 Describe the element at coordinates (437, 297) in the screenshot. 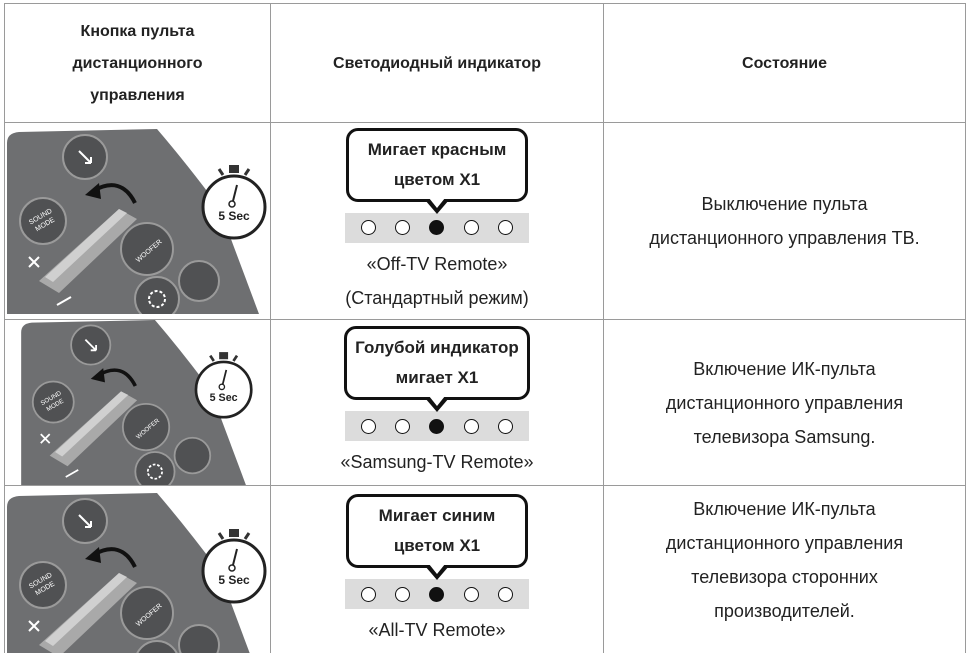

I see `caption: (Стандартный режим)` at that location.